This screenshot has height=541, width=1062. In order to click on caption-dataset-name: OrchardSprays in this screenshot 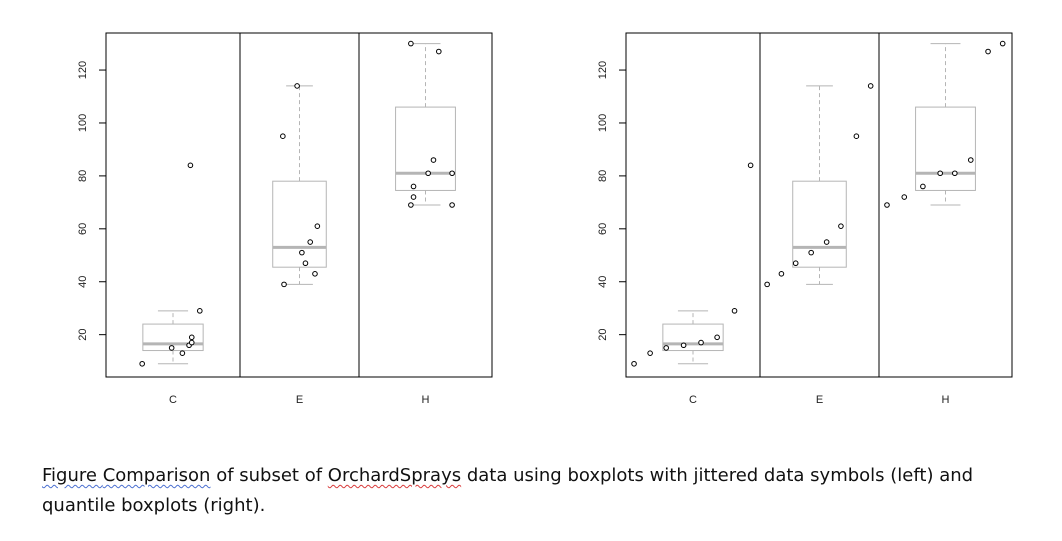, I will do `click(394, 475)`.